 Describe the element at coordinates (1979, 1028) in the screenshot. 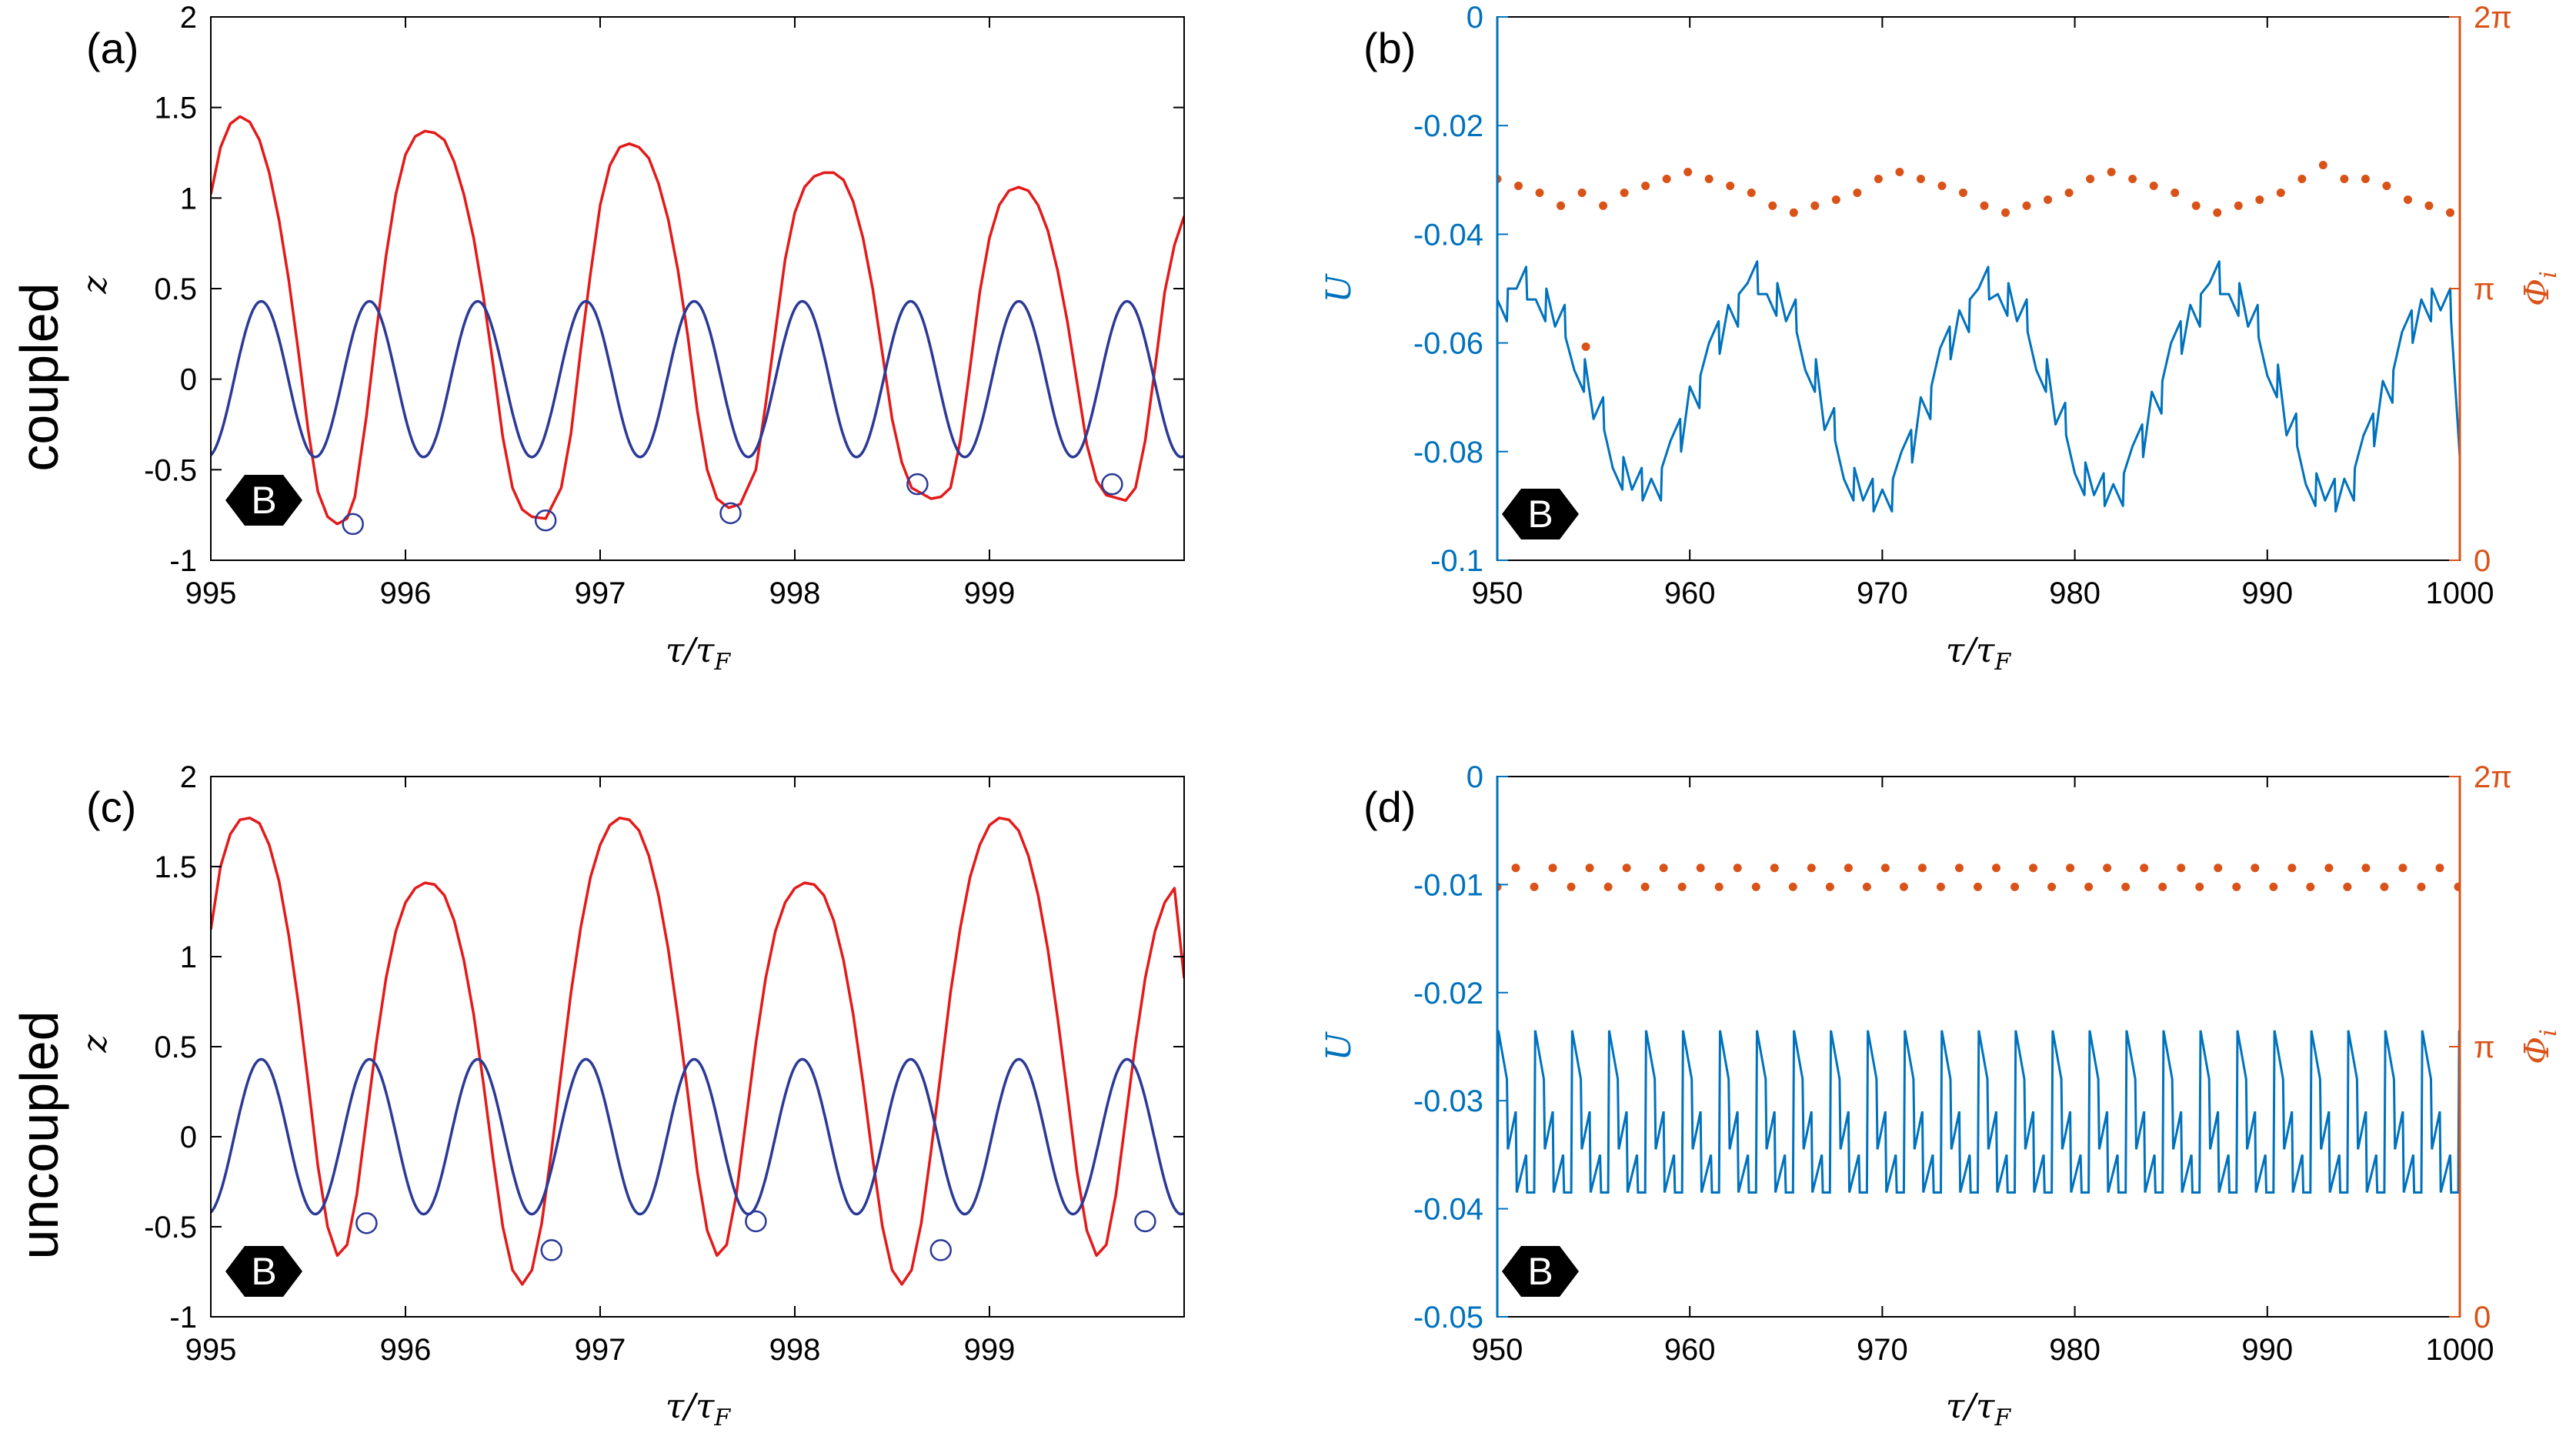

I see `plot-area-d` at that location.